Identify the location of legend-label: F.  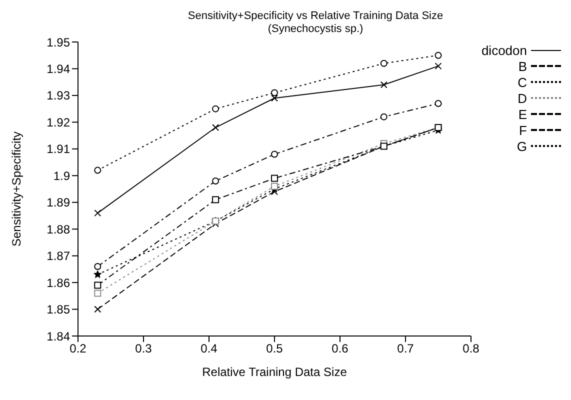
(523, 130).